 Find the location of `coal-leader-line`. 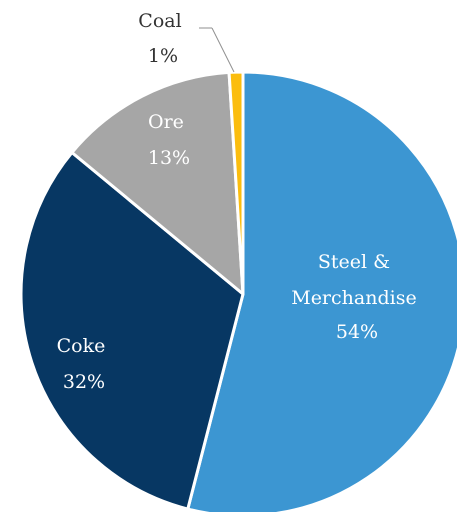

coal-leader-line is located at coordinates (223, 50).